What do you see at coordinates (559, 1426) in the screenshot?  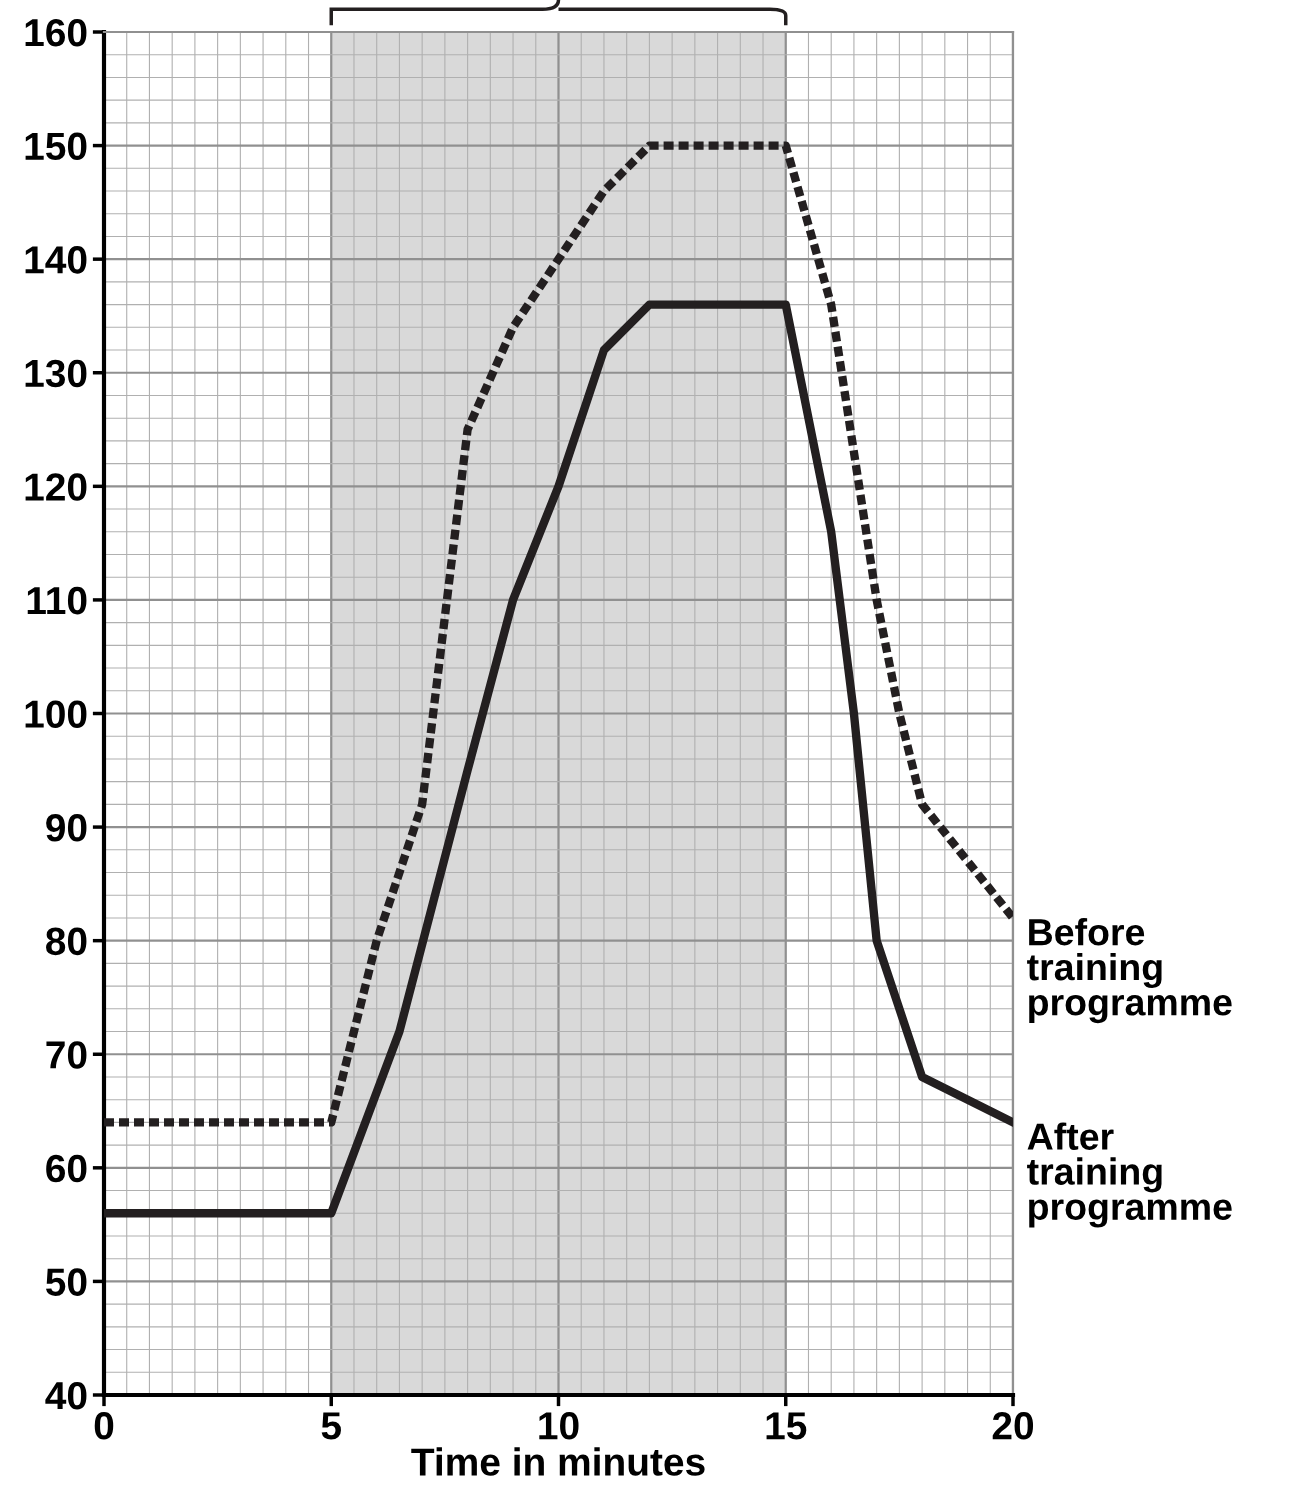 I see `x-tick-label: 10` at bounding box center [559, 1426].